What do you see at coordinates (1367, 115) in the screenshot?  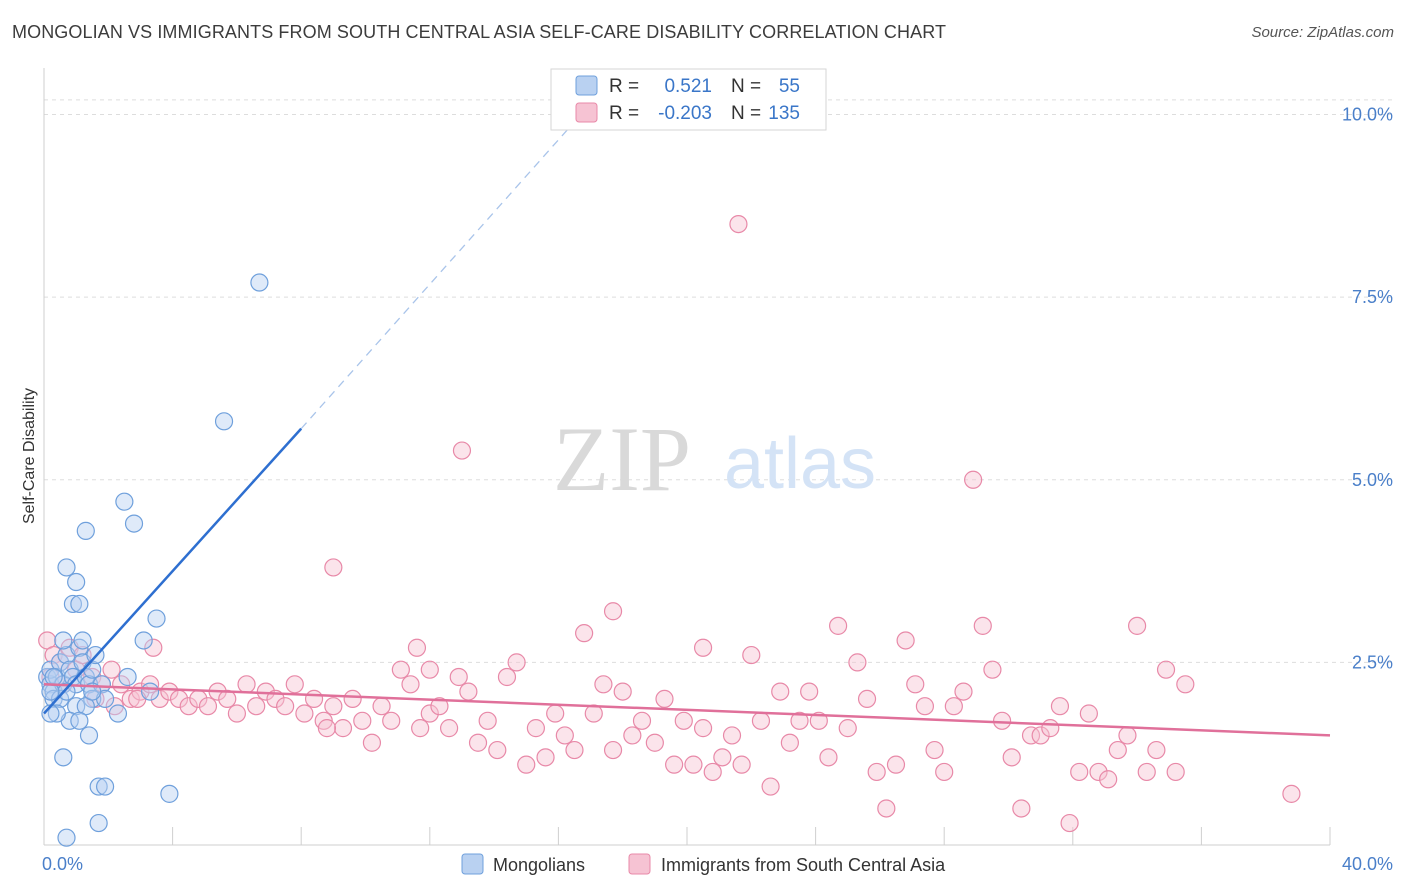 I see `y-tick-label: 10.0%` at bounding box center [1367, 115].